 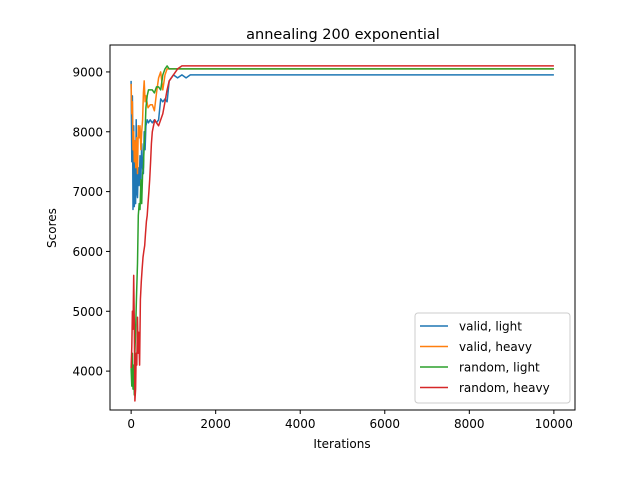 What do you see at coordinates (384, 424) in the screenshot?
I see `x-tick-label: 6000` at bounding box center [384, 424].